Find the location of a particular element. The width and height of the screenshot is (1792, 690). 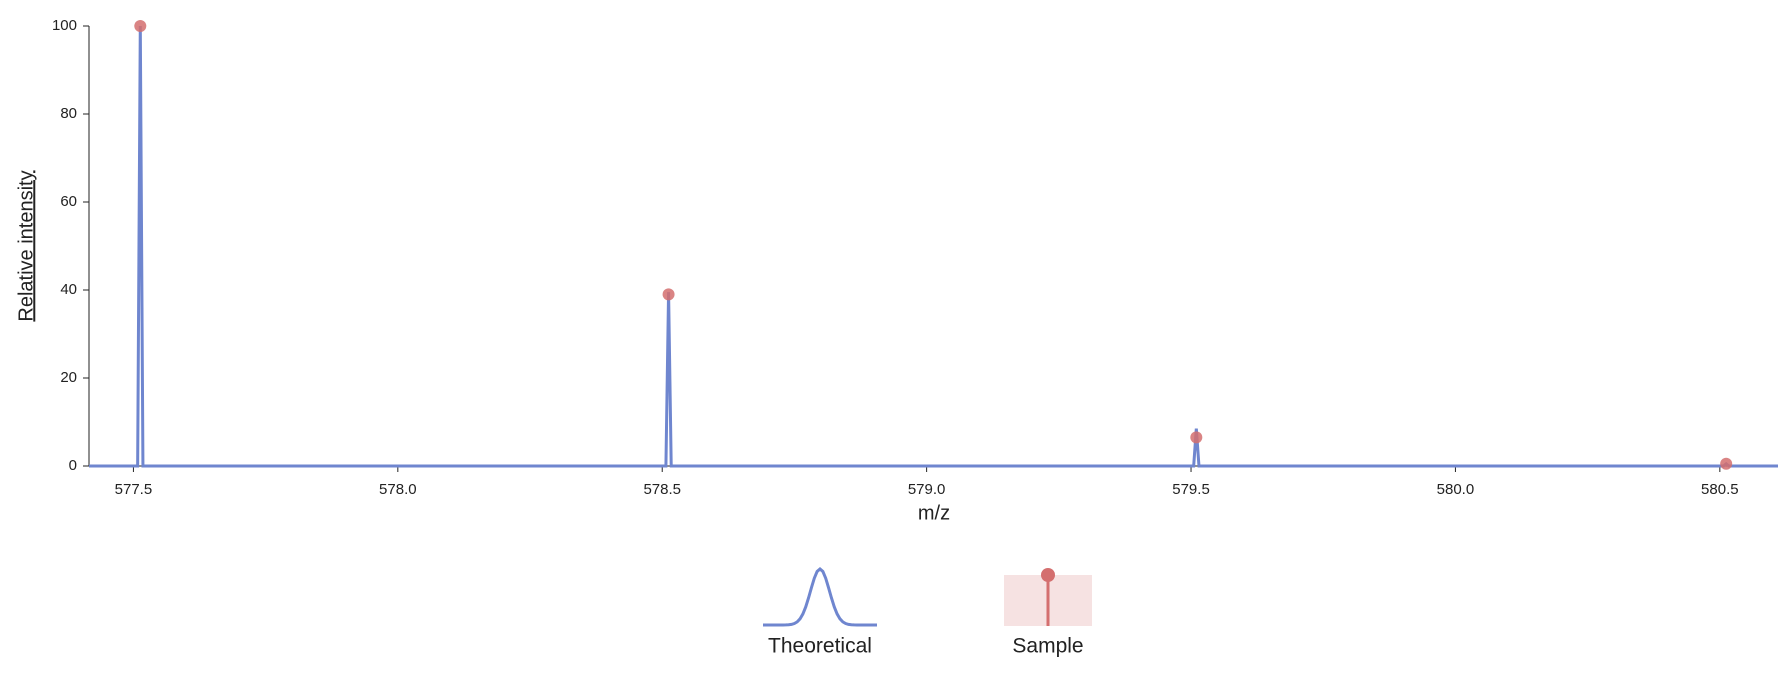

y-tick-label: 60 is located at coordinates (68, 201).